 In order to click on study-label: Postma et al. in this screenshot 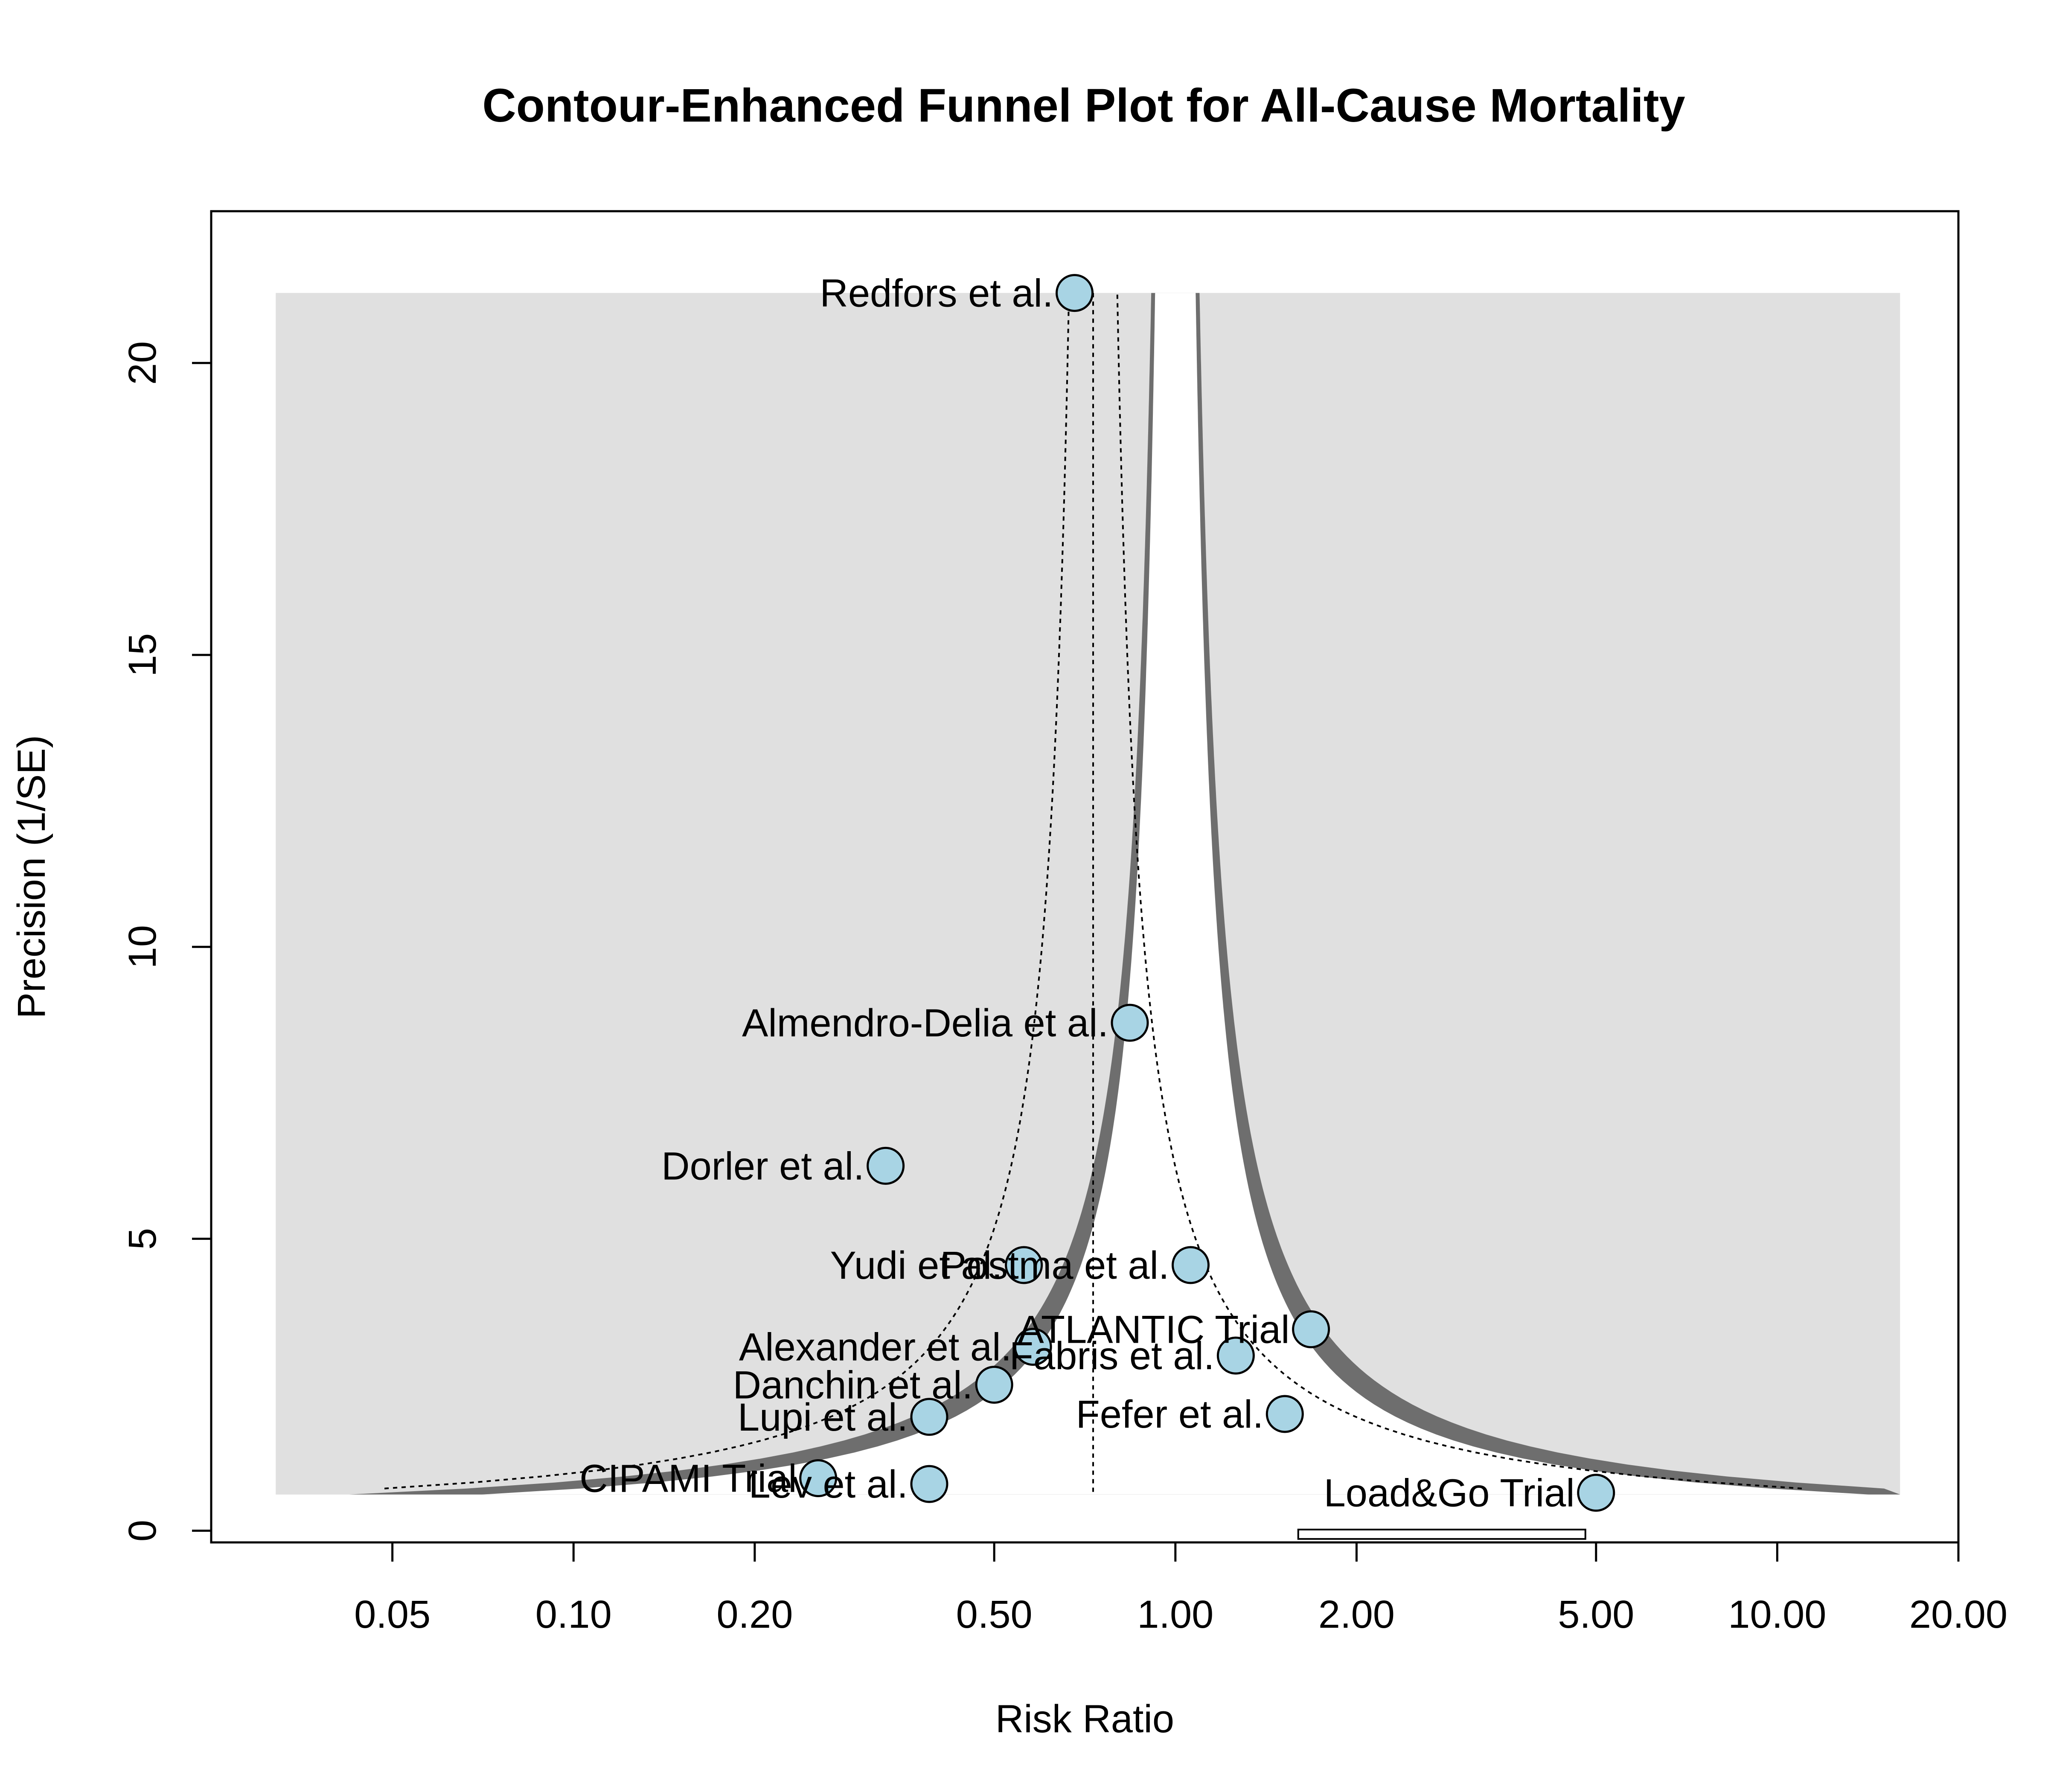, I will do `click(1054, 1265)`.